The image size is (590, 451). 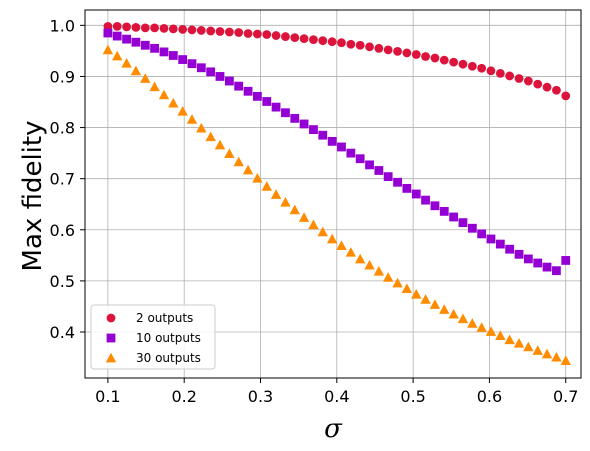 What do you see at coordinates (164, 318) in the screenshot?
I see `legend-label: 2 outputs` at bounding box center [164, 318].